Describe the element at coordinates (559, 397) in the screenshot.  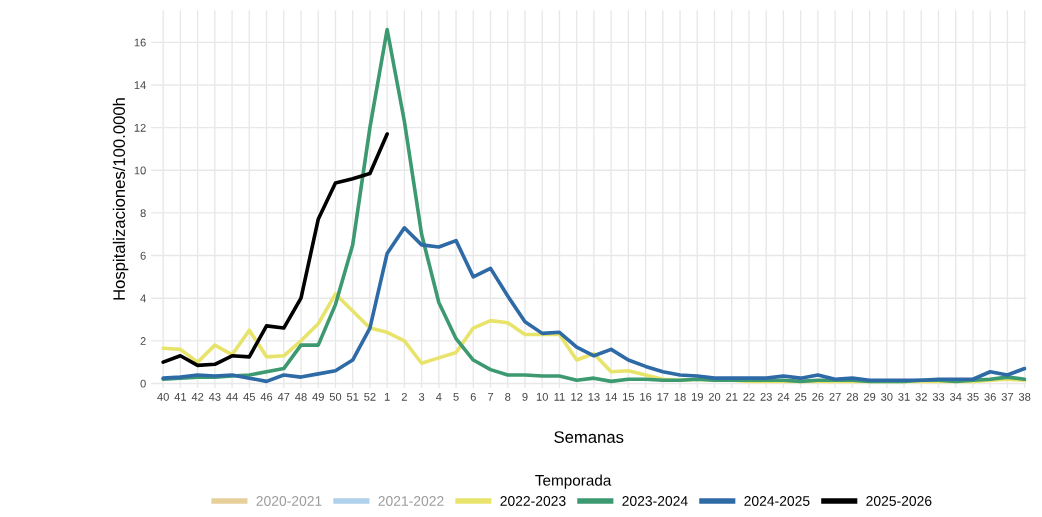
I see `x-tick-label: 11` at that location.